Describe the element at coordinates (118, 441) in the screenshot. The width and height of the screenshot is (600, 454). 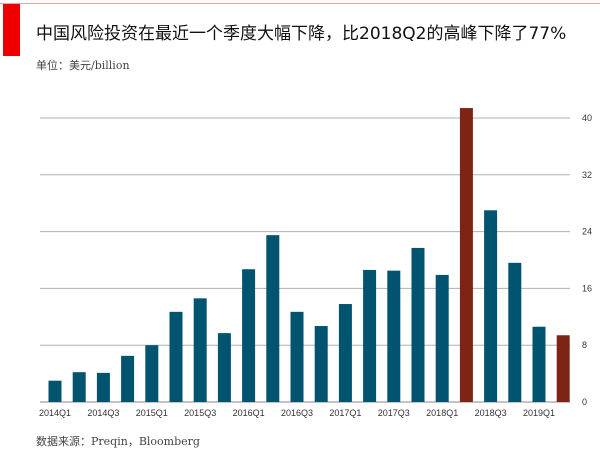
I see `source-note: 数据来源：Preqin，Bloomberg` at that location.